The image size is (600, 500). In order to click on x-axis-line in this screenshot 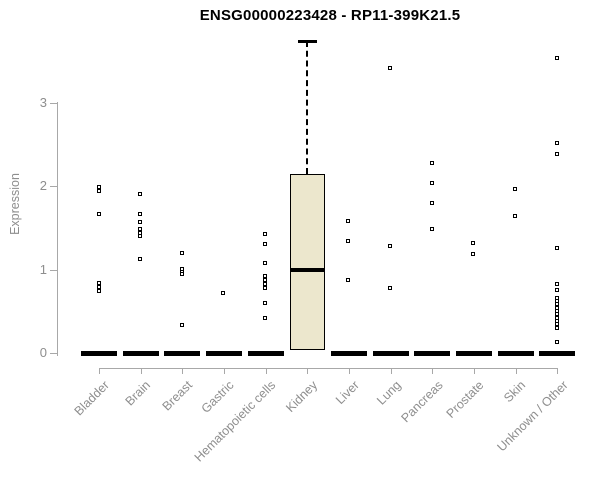, I will do `click(329, 368)`.